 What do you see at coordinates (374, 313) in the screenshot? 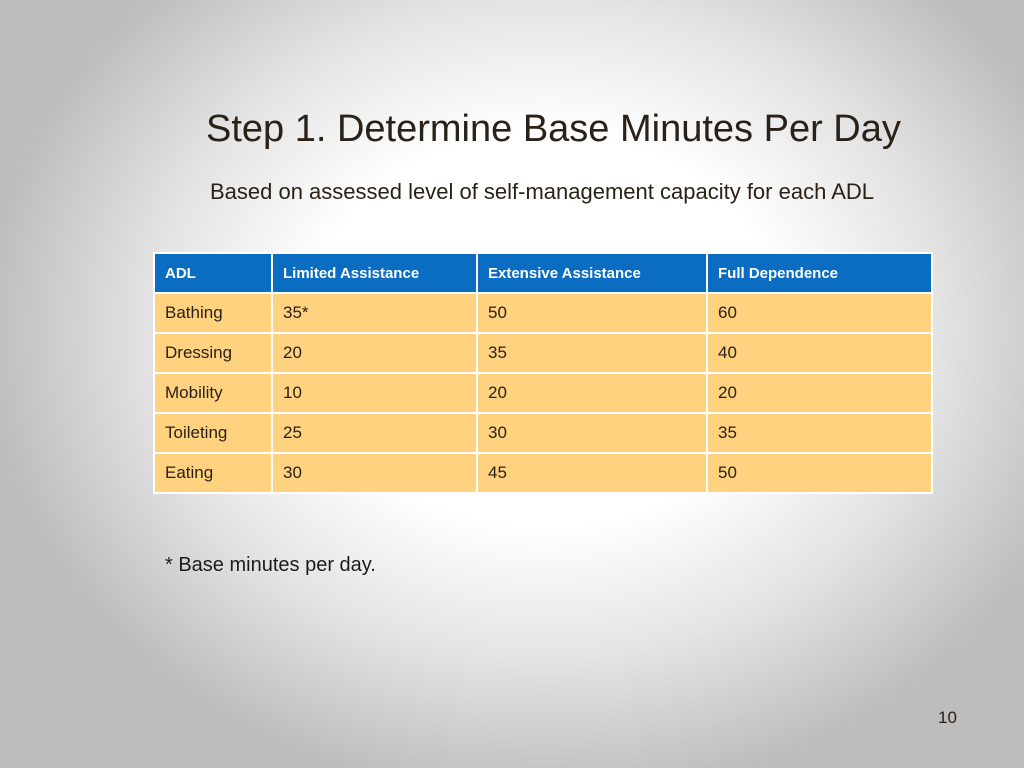
I see `cell-limited: 35*` at bounding box center [374, 313].